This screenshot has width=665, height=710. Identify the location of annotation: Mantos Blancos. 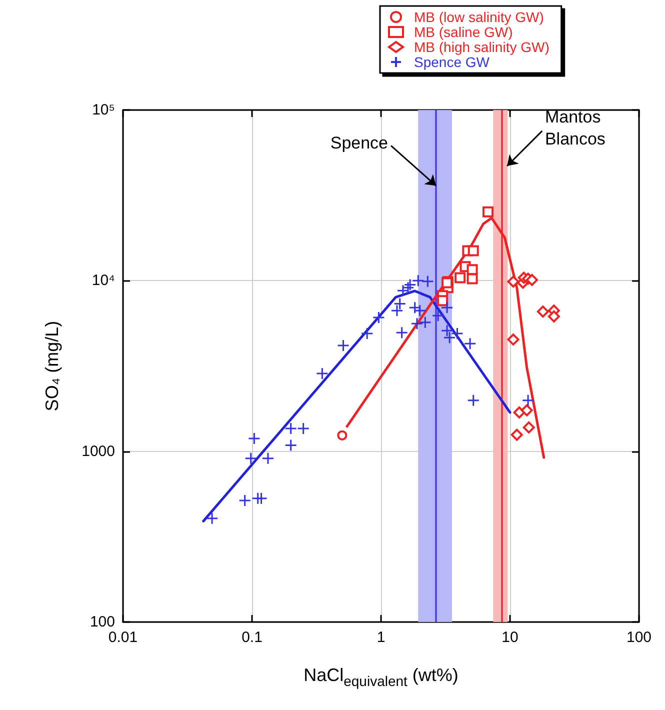
(575, 128).